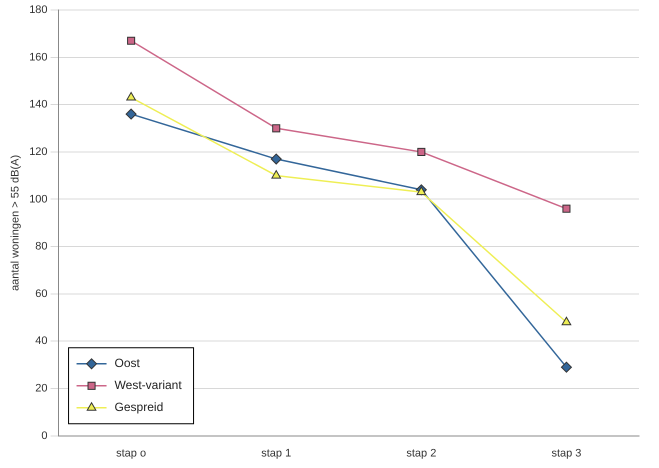 This screenshot has height=468, width=659. I want to click on legend-label: West-variant, so click(148, 385).